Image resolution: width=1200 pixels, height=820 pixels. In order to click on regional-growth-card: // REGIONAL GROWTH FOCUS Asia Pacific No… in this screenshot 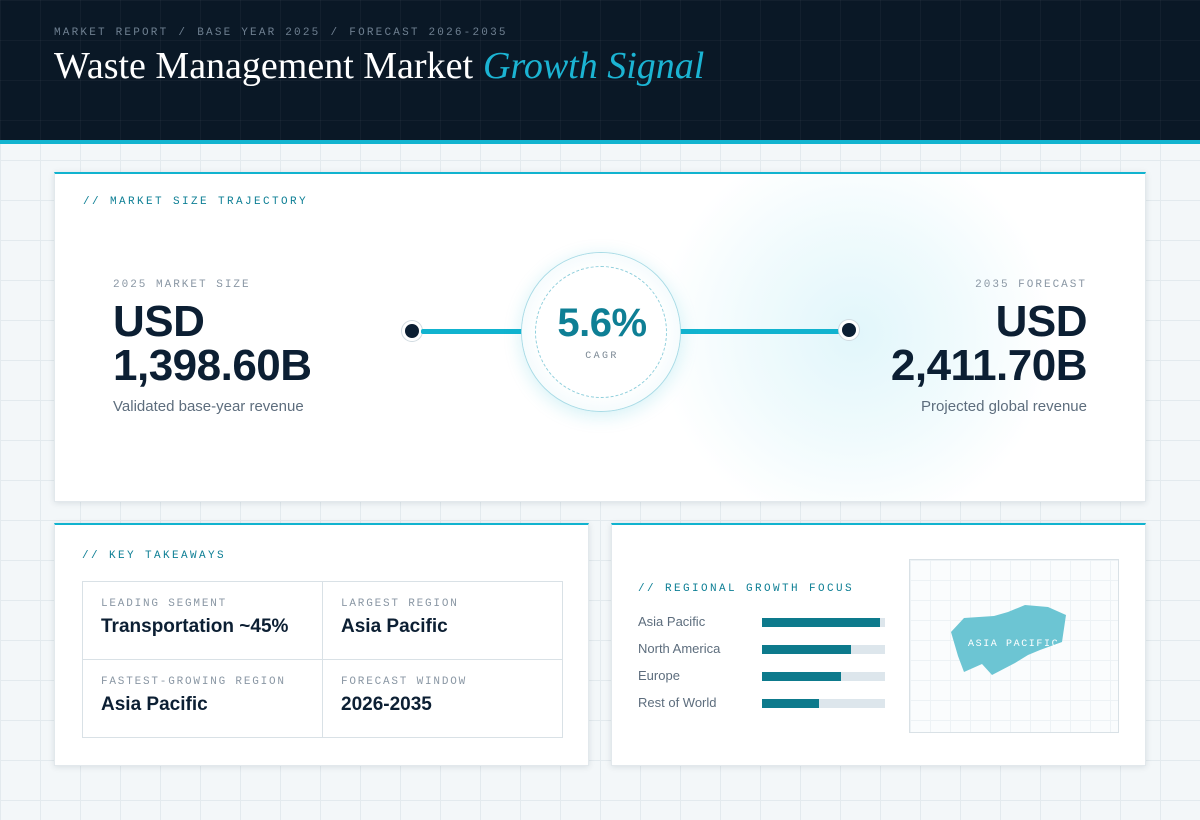, I will do `click(878, 644)`.